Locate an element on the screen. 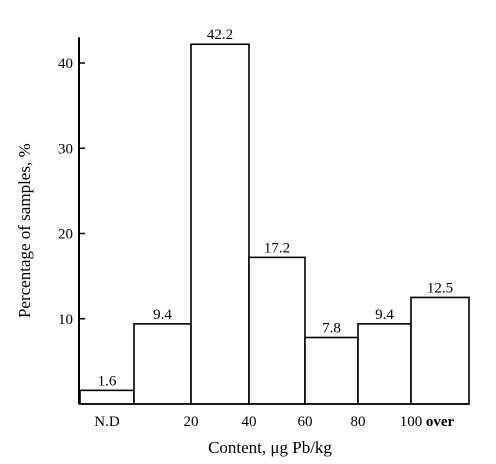 The height and width of the screenshot is (464, 496). x-tick-label-4: 60 is located at coordinates (305, 422).